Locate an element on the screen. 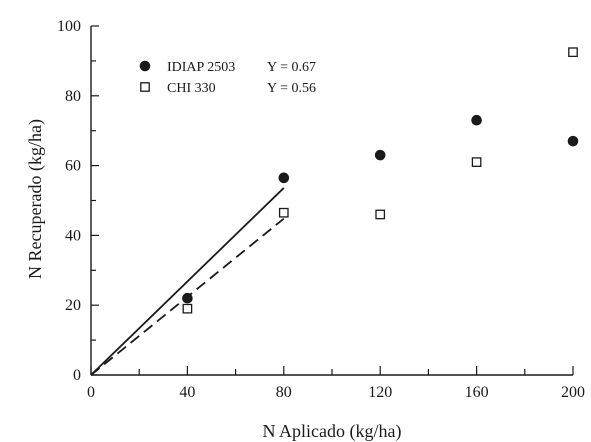  y-tick-label: 0 is located at coordinates (77, 375).